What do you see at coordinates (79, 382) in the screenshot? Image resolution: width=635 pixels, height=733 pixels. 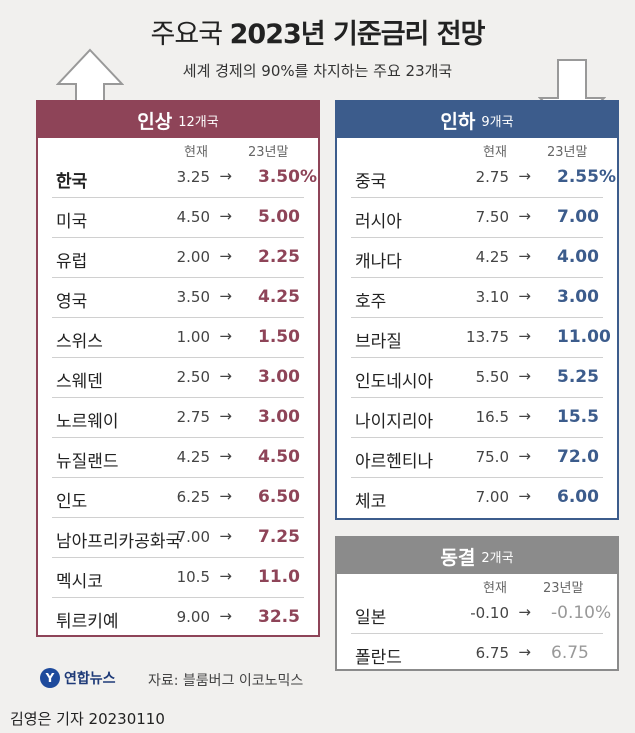 I see `country-name: 스웨덴` at bounding box center [79, 382].